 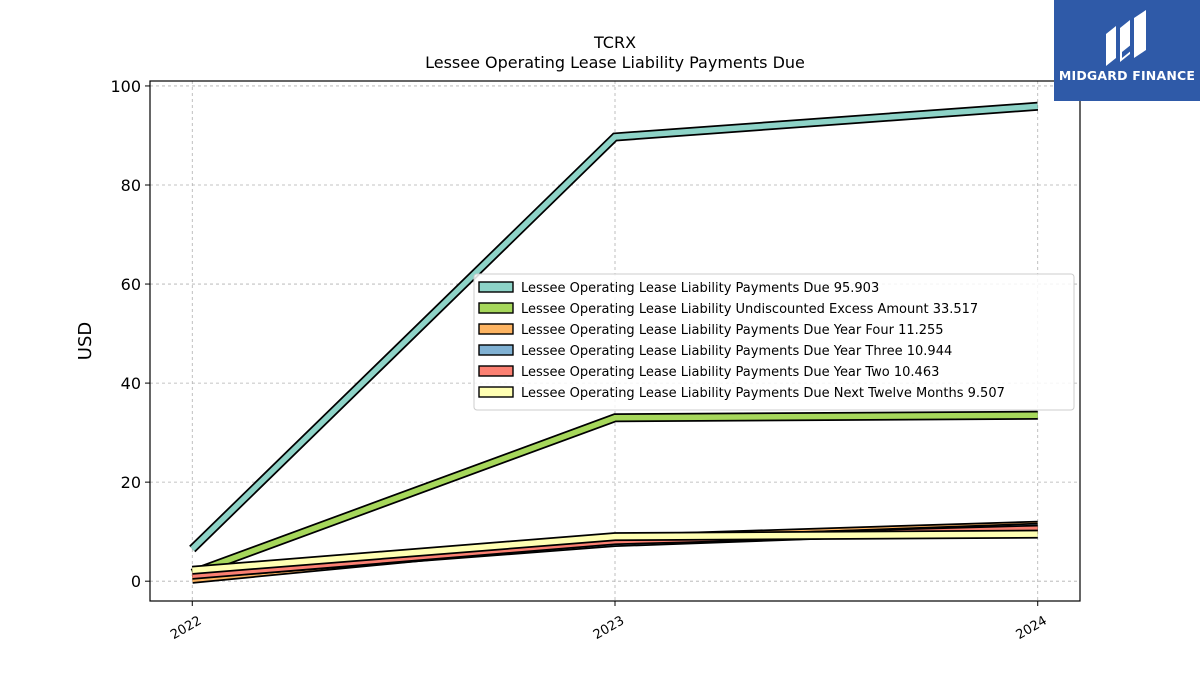 What do you see at coordinates (1126, 38) in the screenshot?
I see `midgard-m-logo-icon` at bounding box center [1126, 38].